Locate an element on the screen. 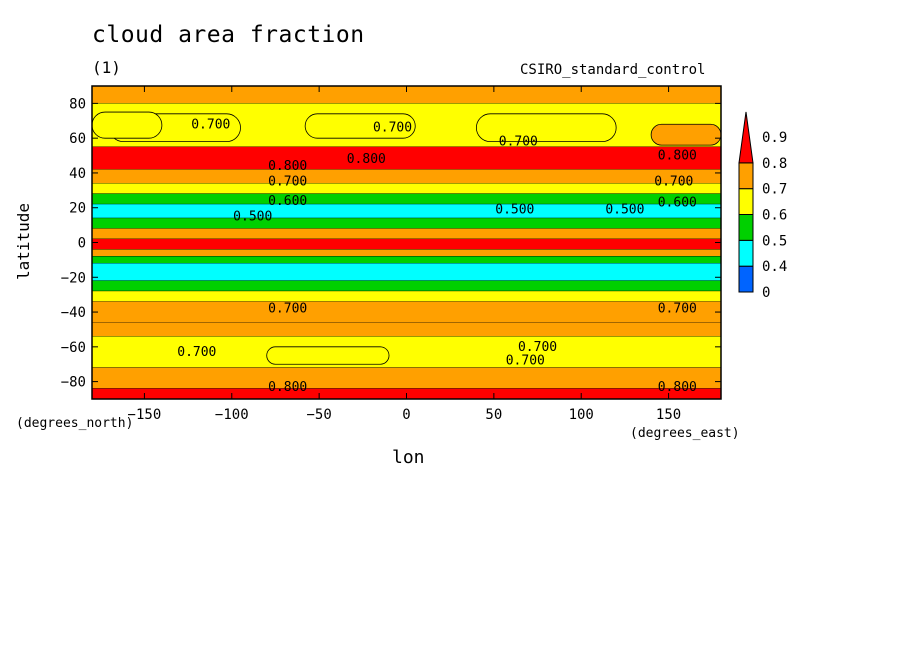 This screenshot has width=904, height=654. y-tick-label: −60 is located at coordinates (73, 348).